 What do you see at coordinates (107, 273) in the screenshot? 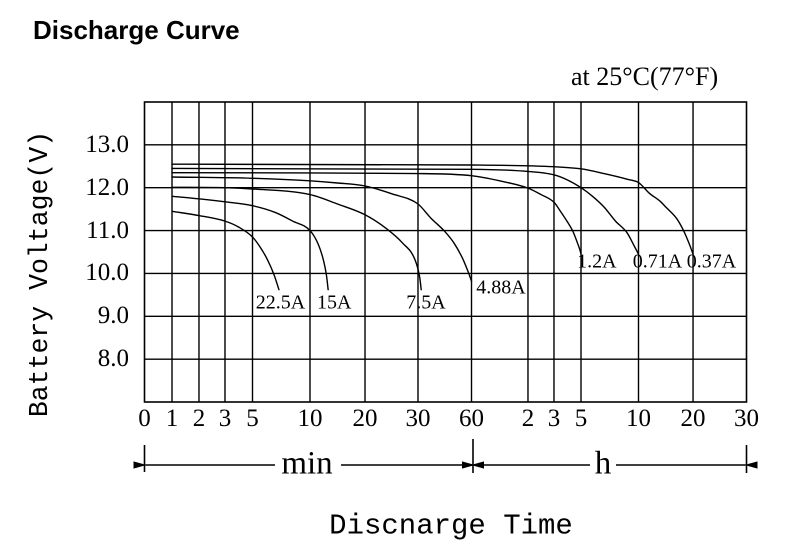
I see `y-tick-label-3: 10.0` at bounding box center [107, 273].